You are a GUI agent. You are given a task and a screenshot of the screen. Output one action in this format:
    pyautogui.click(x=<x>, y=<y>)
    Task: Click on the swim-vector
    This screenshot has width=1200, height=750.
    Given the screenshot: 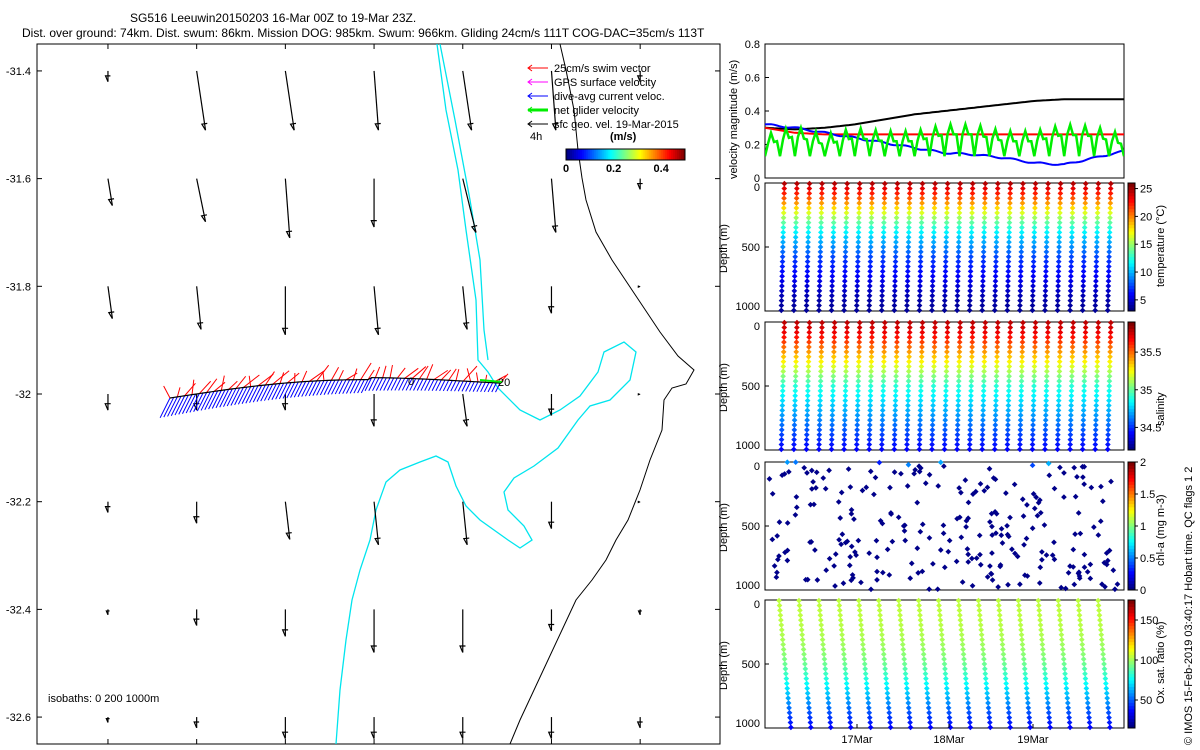 What is the action you would take?
    pyautogui.click(x=269, y=378)
    